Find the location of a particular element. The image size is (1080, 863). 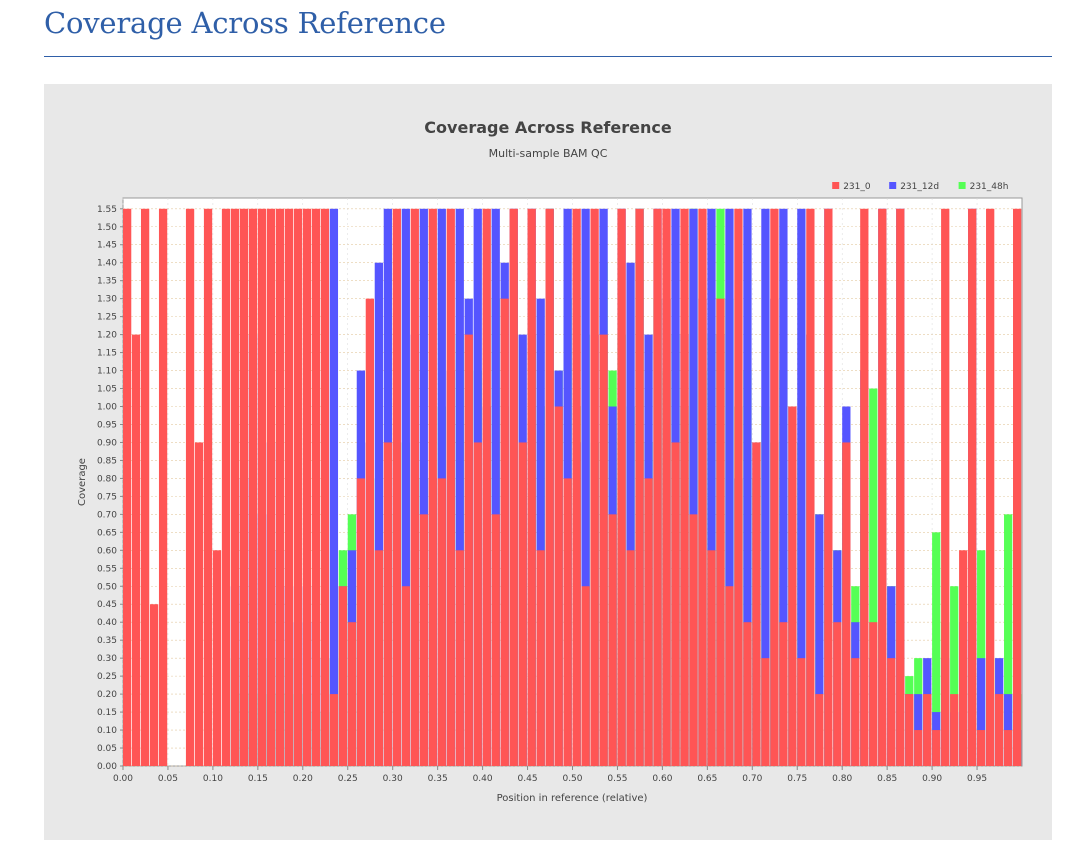

y-tick-label: 0.90 is located at coordinates (107, 443).